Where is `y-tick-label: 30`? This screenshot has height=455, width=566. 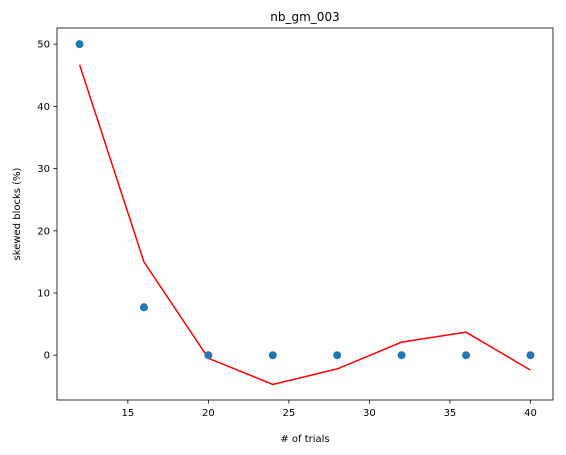 y-tick-label: 30 is located at coordinates (43, 169).